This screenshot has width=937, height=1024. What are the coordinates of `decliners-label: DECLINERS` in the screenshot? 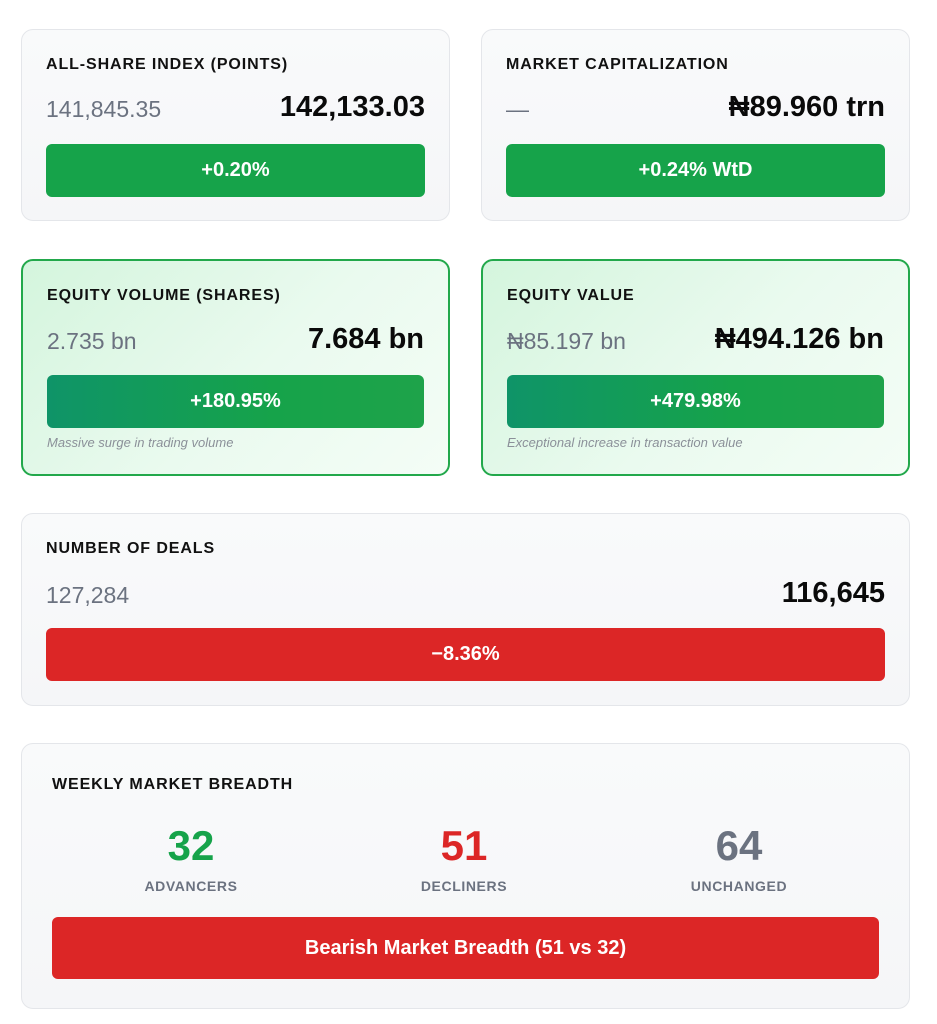 It's located at (464, 886).